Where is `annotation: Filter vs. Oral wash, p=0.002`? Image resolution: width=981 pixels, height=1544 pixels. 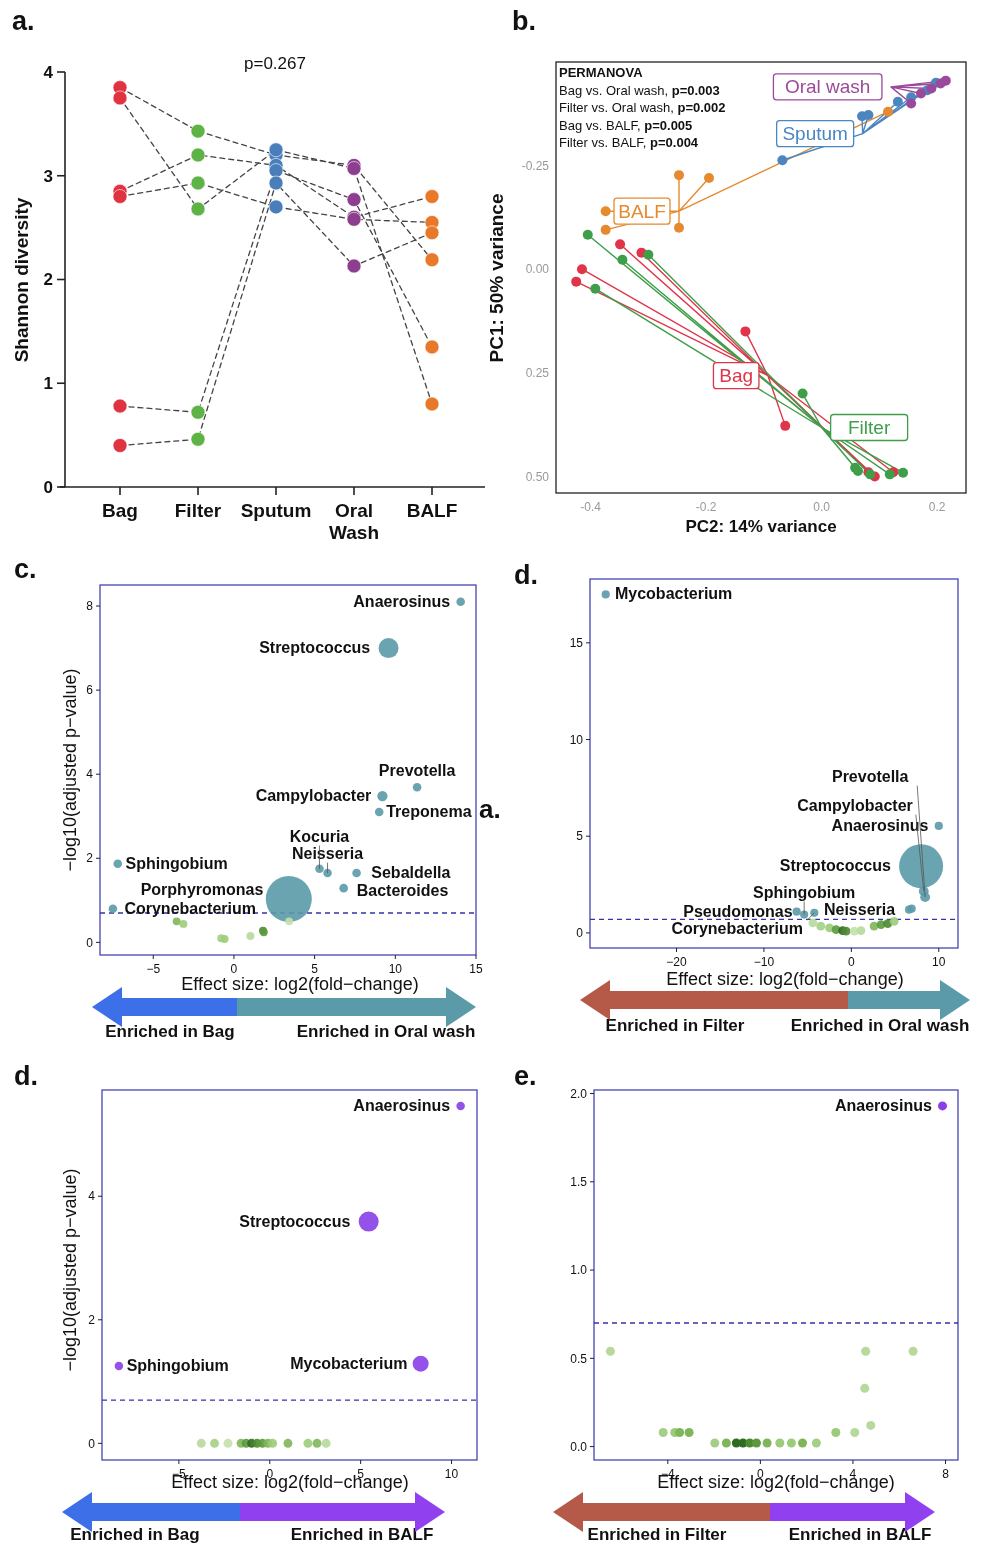
annotation: Filter vs. Oral wash, p=0.002 is located at coordinates (642, 107).